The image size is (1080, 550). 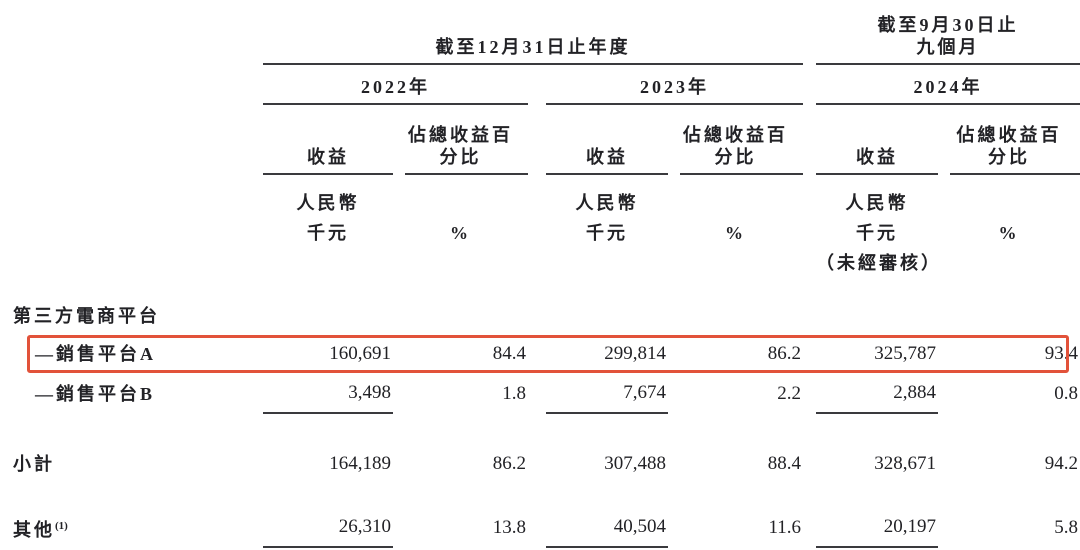 I want to click on cell-subtotal-2024-pct: 94.2, so click(x=1061, y=463).